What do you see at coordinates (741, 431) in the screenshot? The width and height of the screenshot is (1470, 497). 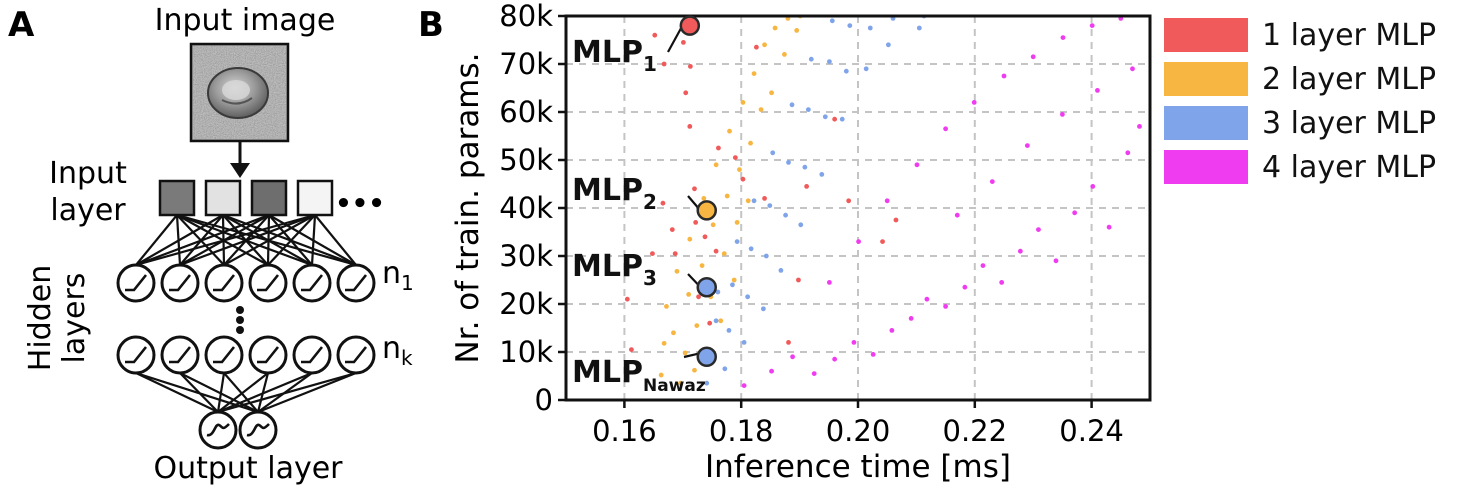 I see `x-tick-label: 0.18` at bounding box center [741, 431].